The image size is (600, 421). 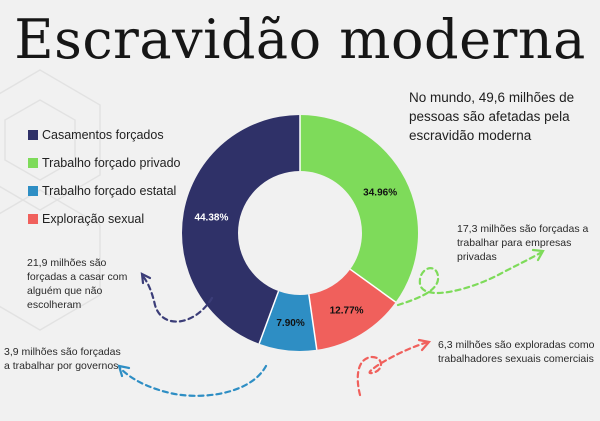 I want to click on legend-label-sexual-exploitation: Exploração sexual, so click(x=93, y=219).